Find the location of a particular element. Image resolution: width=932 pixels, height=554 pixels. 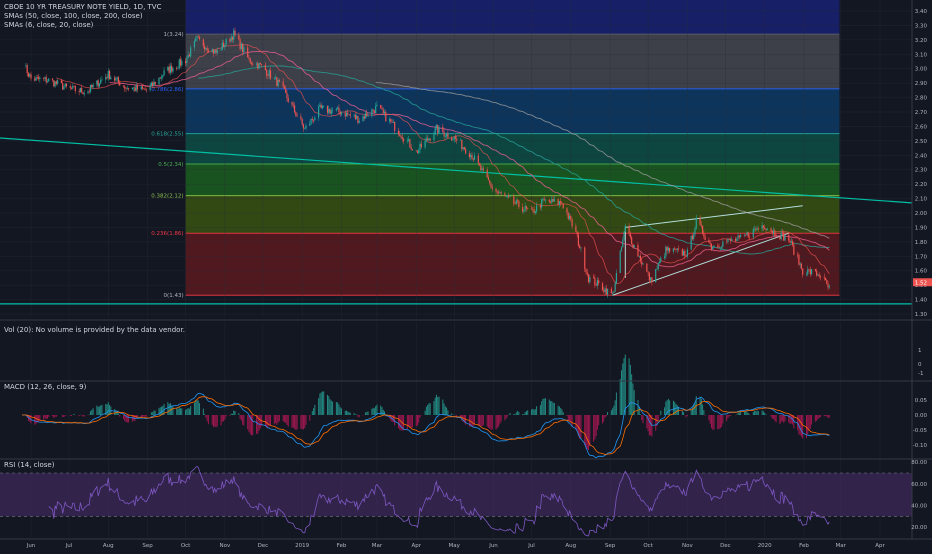

sma-legend-slow: SMAs (50, close, 100, close, 200, close) is located at coordinates (73, 16).